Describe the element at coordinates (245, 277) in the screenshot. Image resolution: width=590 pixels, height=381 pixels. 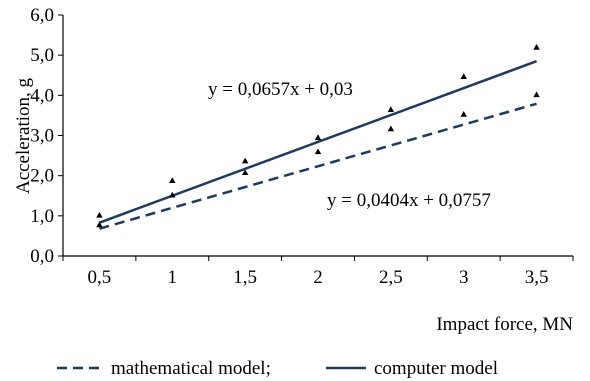
I see `x-tick-label: 1,5` at that location.